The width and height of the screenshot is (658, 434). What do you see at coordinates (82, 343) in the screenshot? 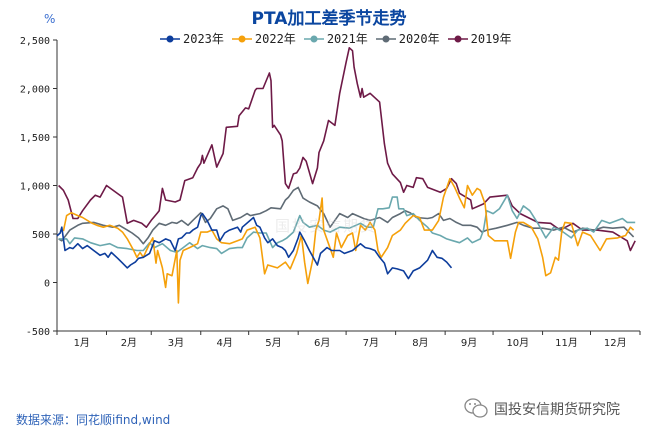
I see `x-tick-label: 1月` at bounding box center [82, 343].